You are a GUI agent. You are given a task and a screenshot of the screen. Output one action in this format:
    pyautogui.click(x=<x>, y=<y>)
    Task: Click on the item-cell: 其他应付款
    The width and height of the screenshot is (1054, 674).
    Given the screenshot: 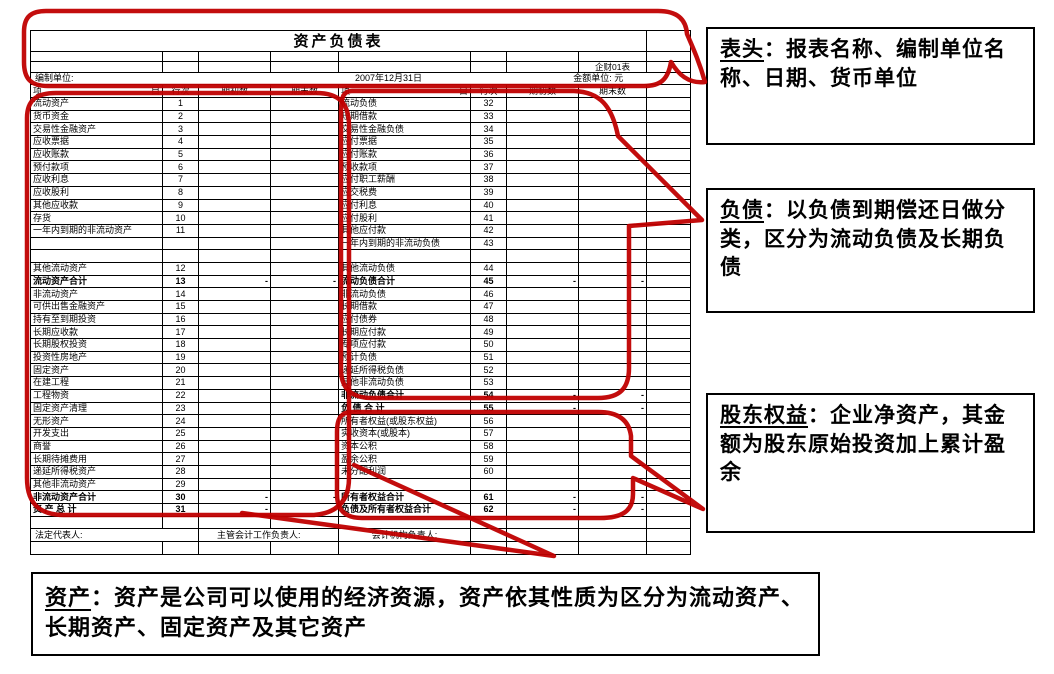 What is the action you would take?
    pyautogui.click(x=404, y=230)
    